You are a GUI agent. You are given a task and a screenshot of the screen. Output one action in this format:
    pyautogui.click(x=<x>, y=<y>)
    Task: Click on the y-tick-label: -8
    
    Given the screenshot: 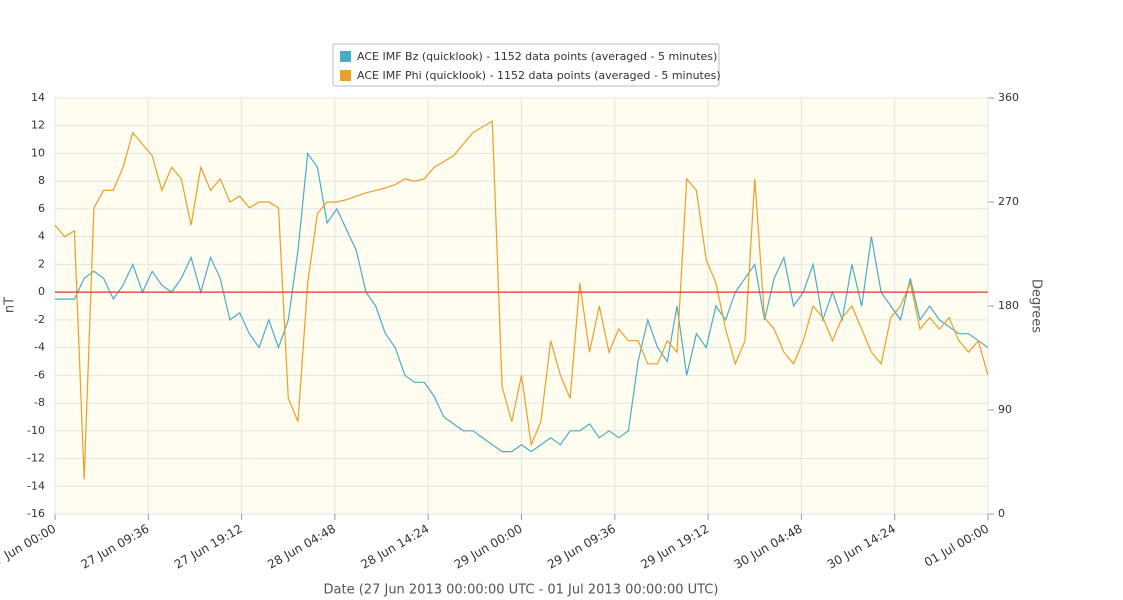 What is the action you would take?
    pyautogui.click(x=39, y=402)
    